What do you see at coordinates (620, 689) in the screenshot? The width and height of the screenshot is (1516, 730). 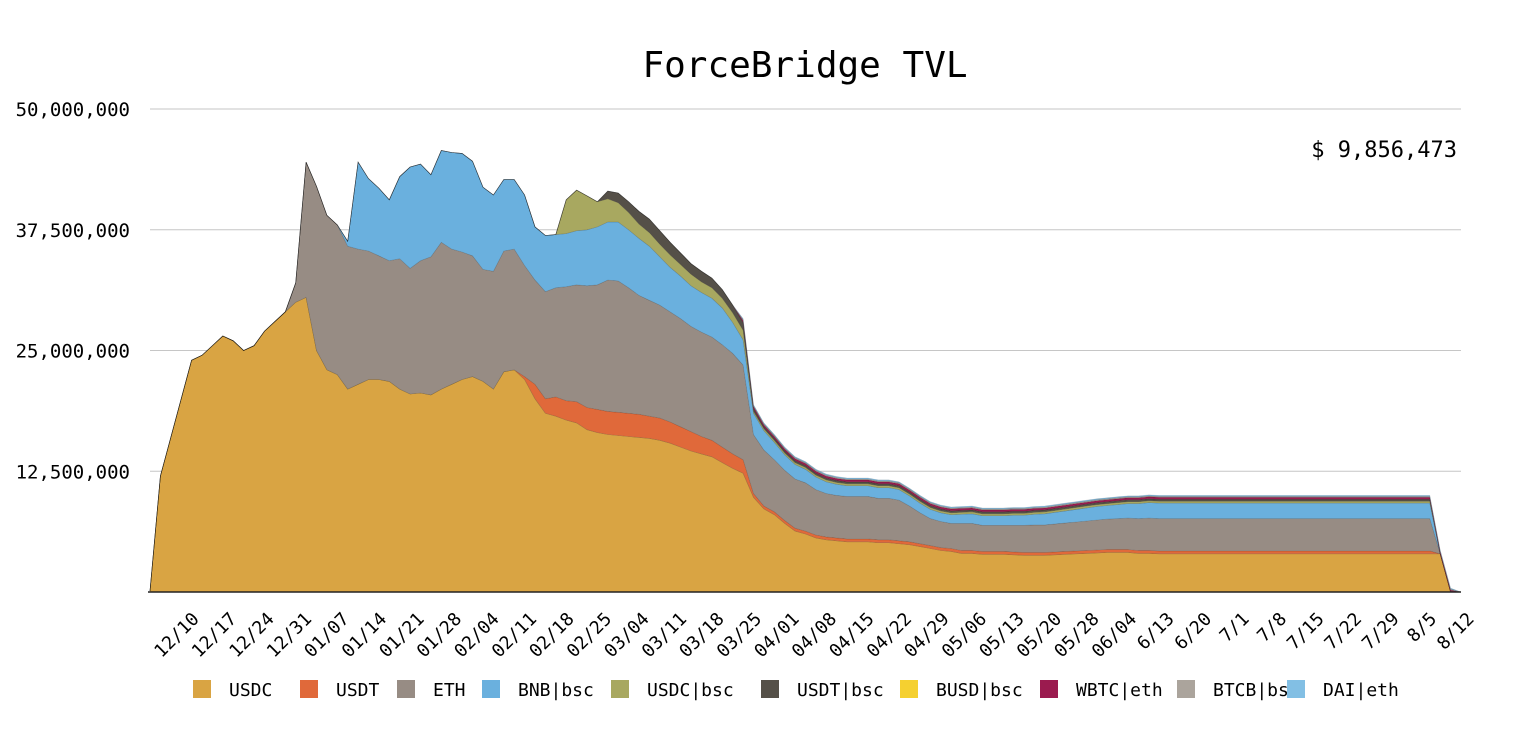 I see `legend-swatch-usdc-bsc` at bounding box center [620, 689].